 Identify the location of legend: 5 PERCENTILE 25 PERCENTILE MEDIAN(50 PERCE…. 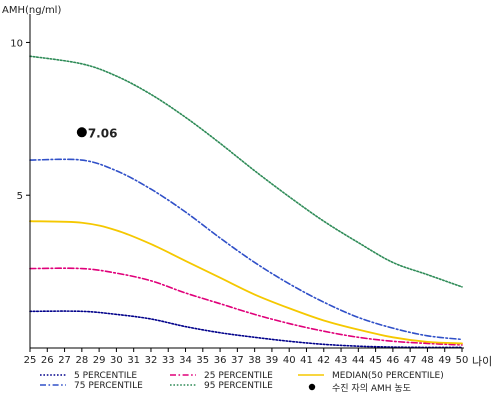
(242, 382).